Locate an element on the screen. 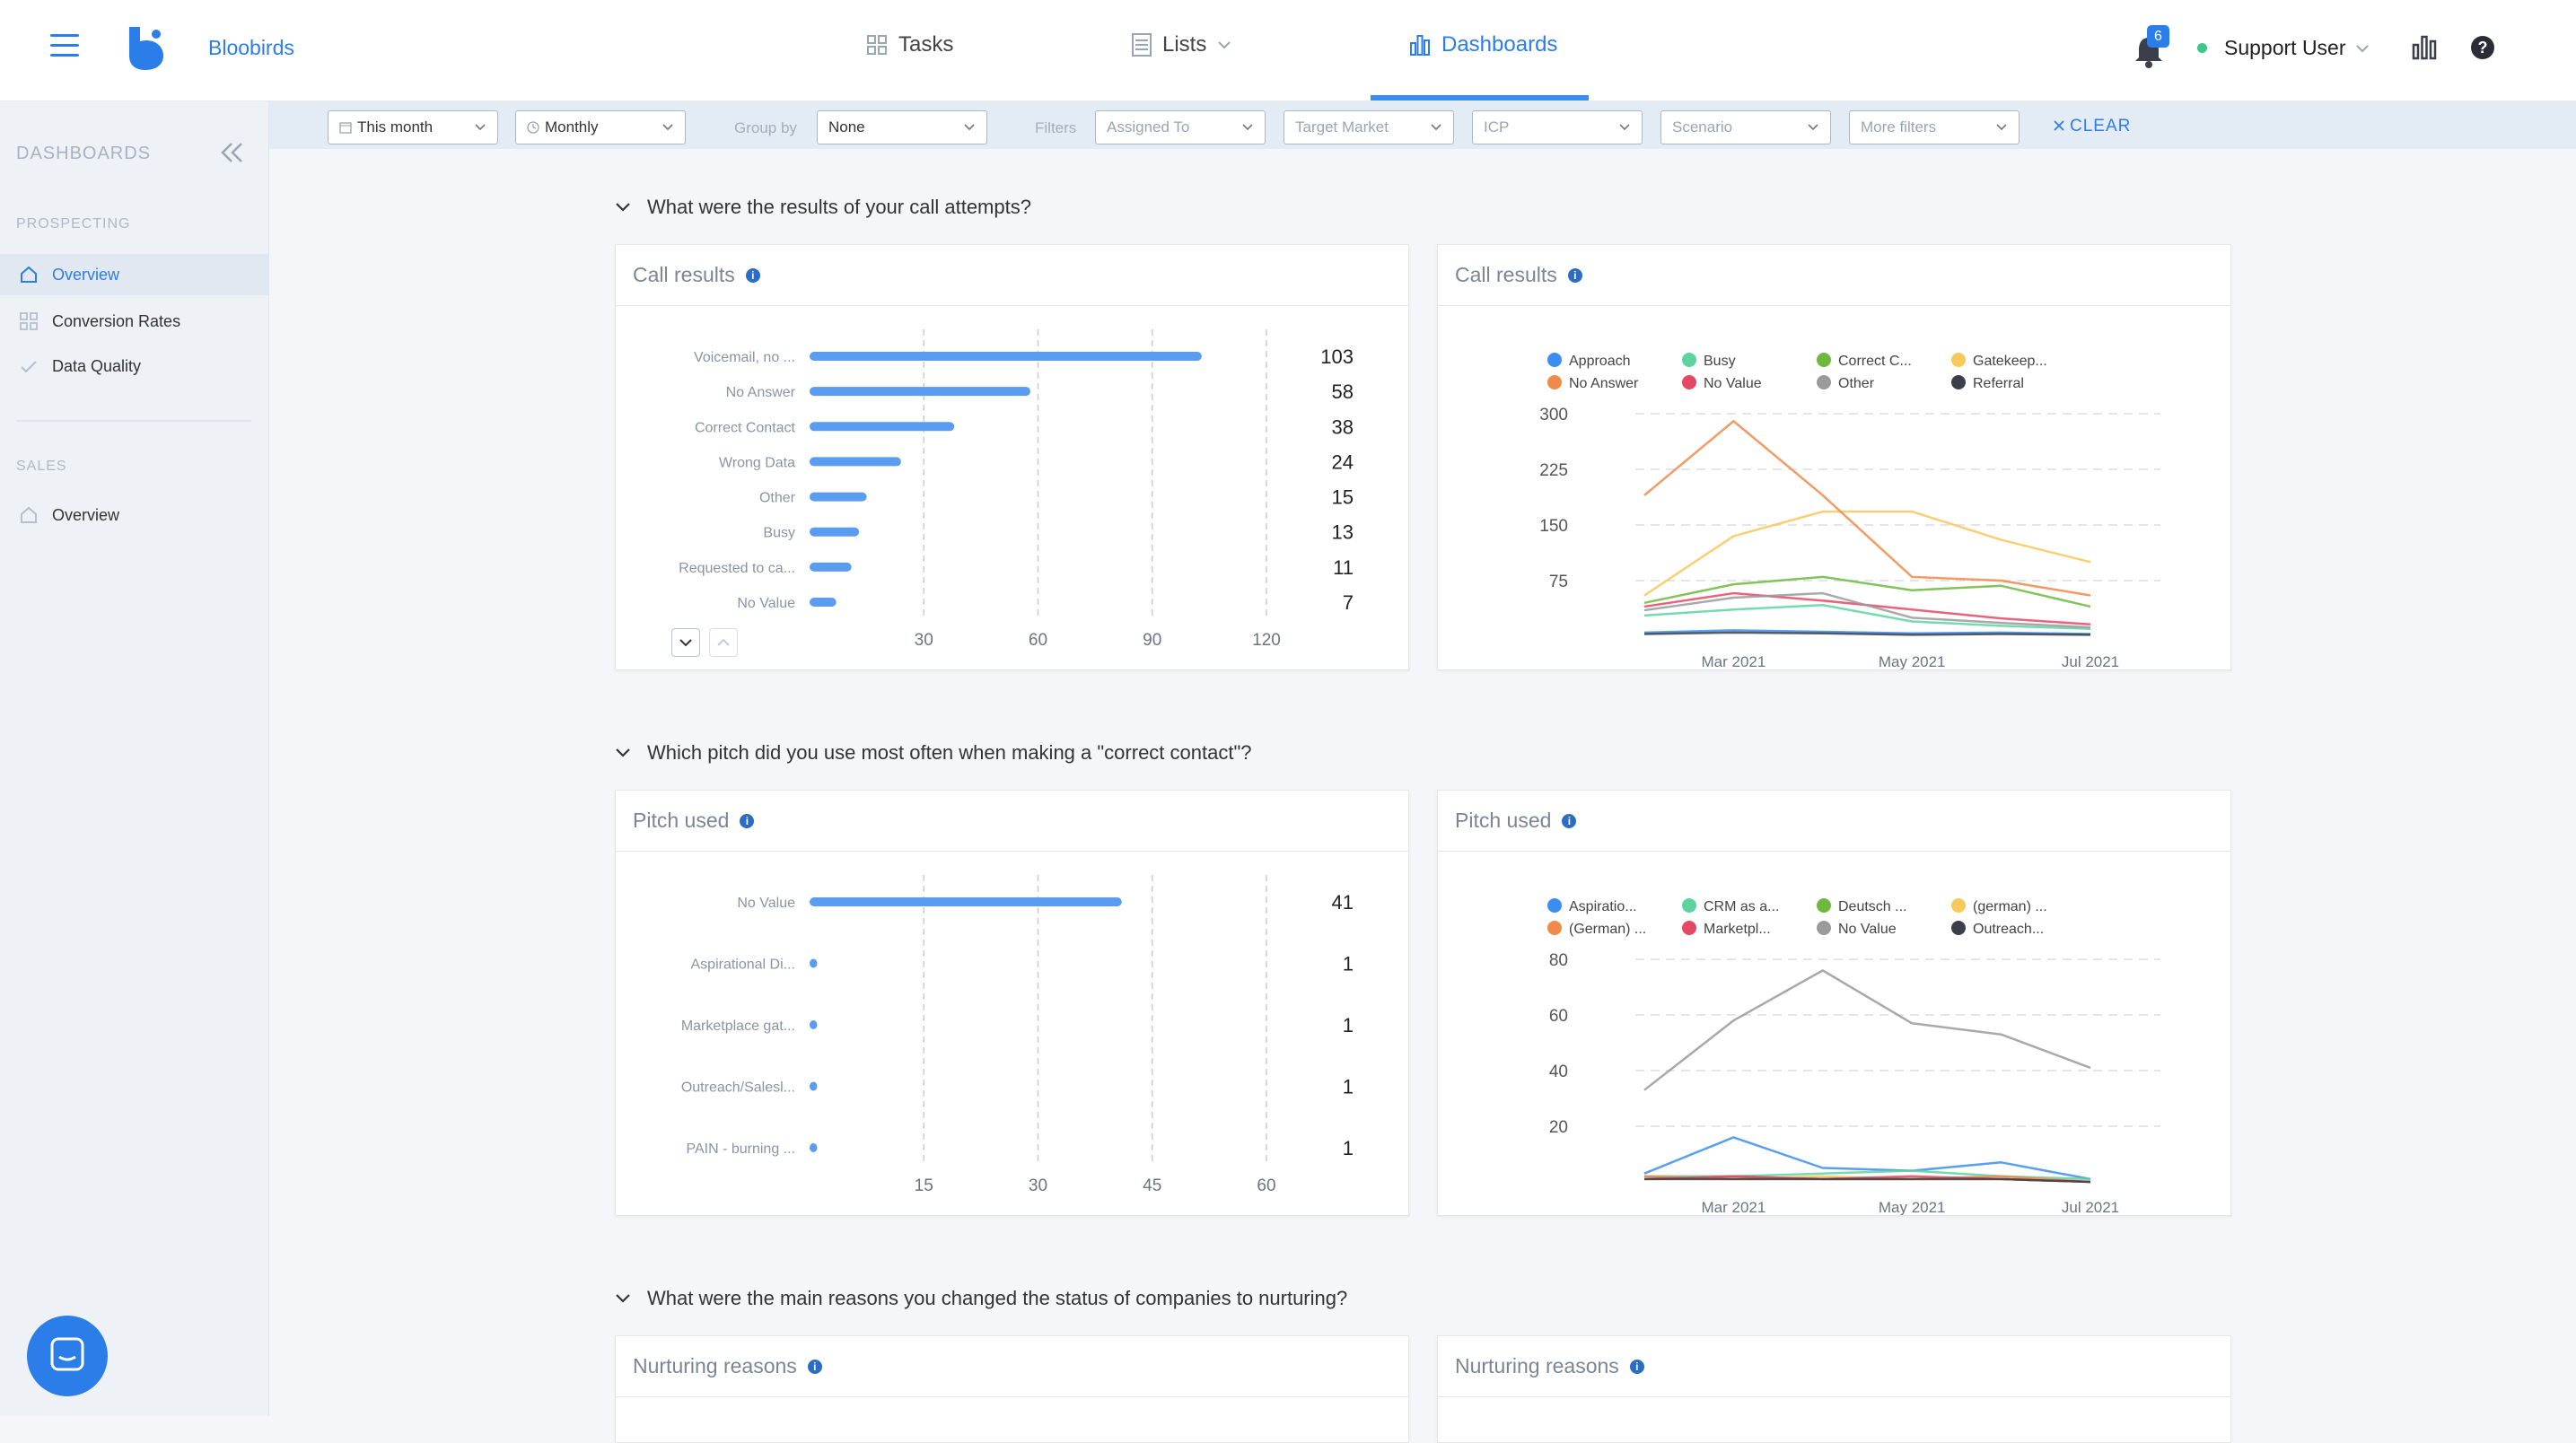 The image size is (2576, 1443). y-tick-label: 75 is located at coordinates (1558, 582).